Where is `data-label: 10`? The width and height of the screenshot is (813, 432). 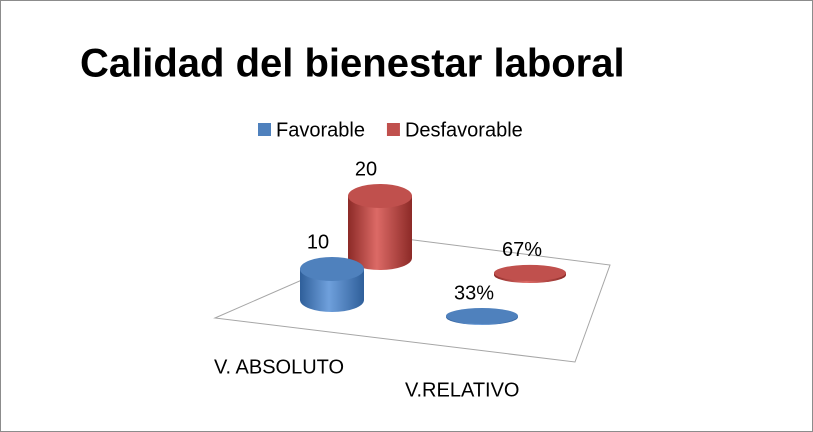 data-label: 10 is located at coordinates (318, 242).